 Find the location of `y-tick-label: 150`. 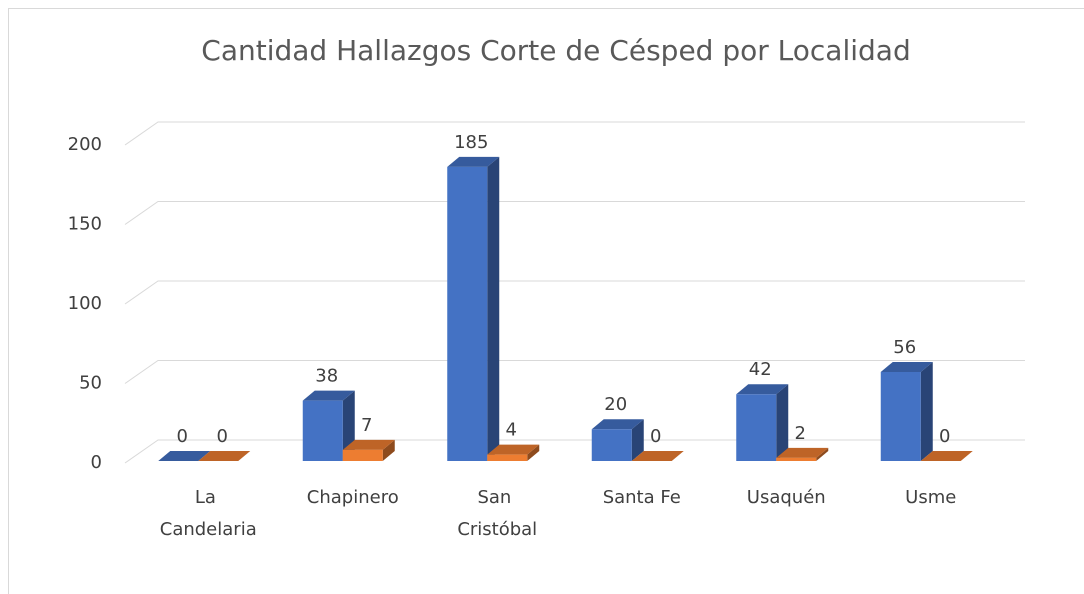

y-tick-label: 150 is located at coordinates (85, 224).